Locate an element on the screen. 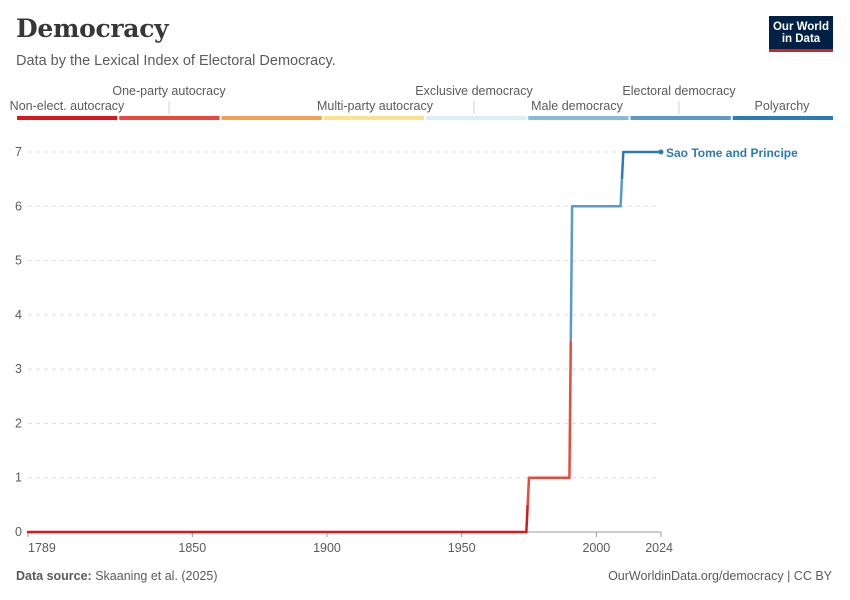 The height and width of the screenshot is (600, 850). legend-label-5: Electoral democracy is located at coordinates (679, 91).